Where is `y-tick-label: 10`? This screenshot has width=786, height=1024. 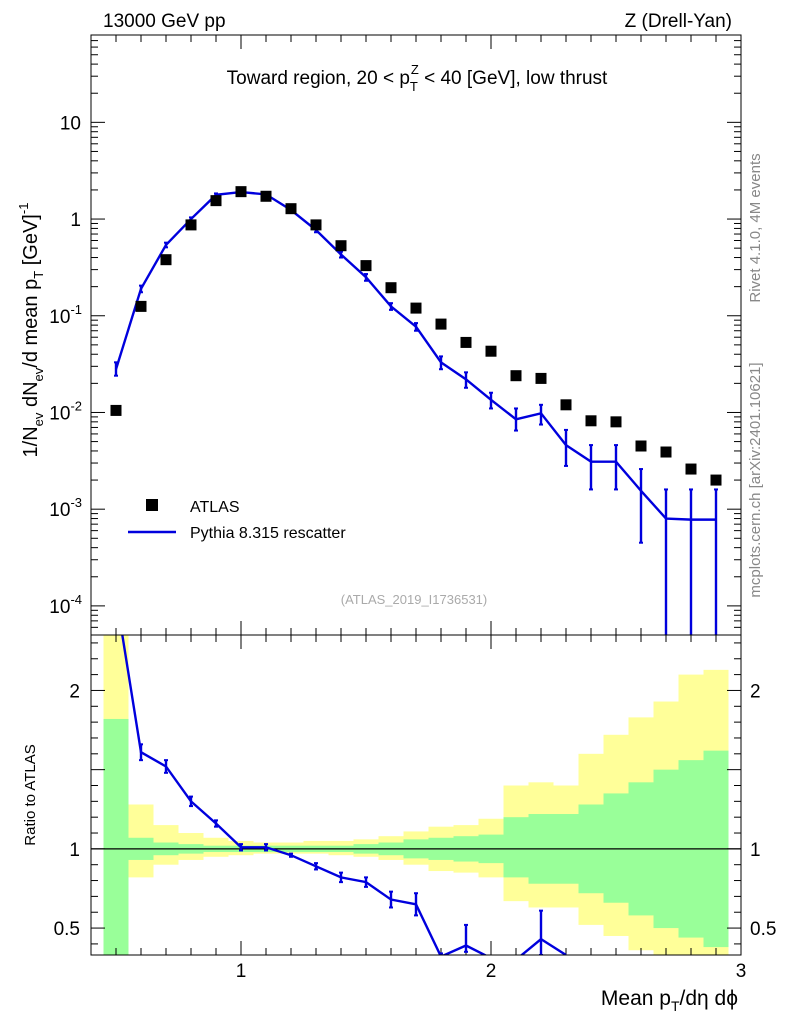
y-tick-label: 10 is located at coordinates (70, 123).